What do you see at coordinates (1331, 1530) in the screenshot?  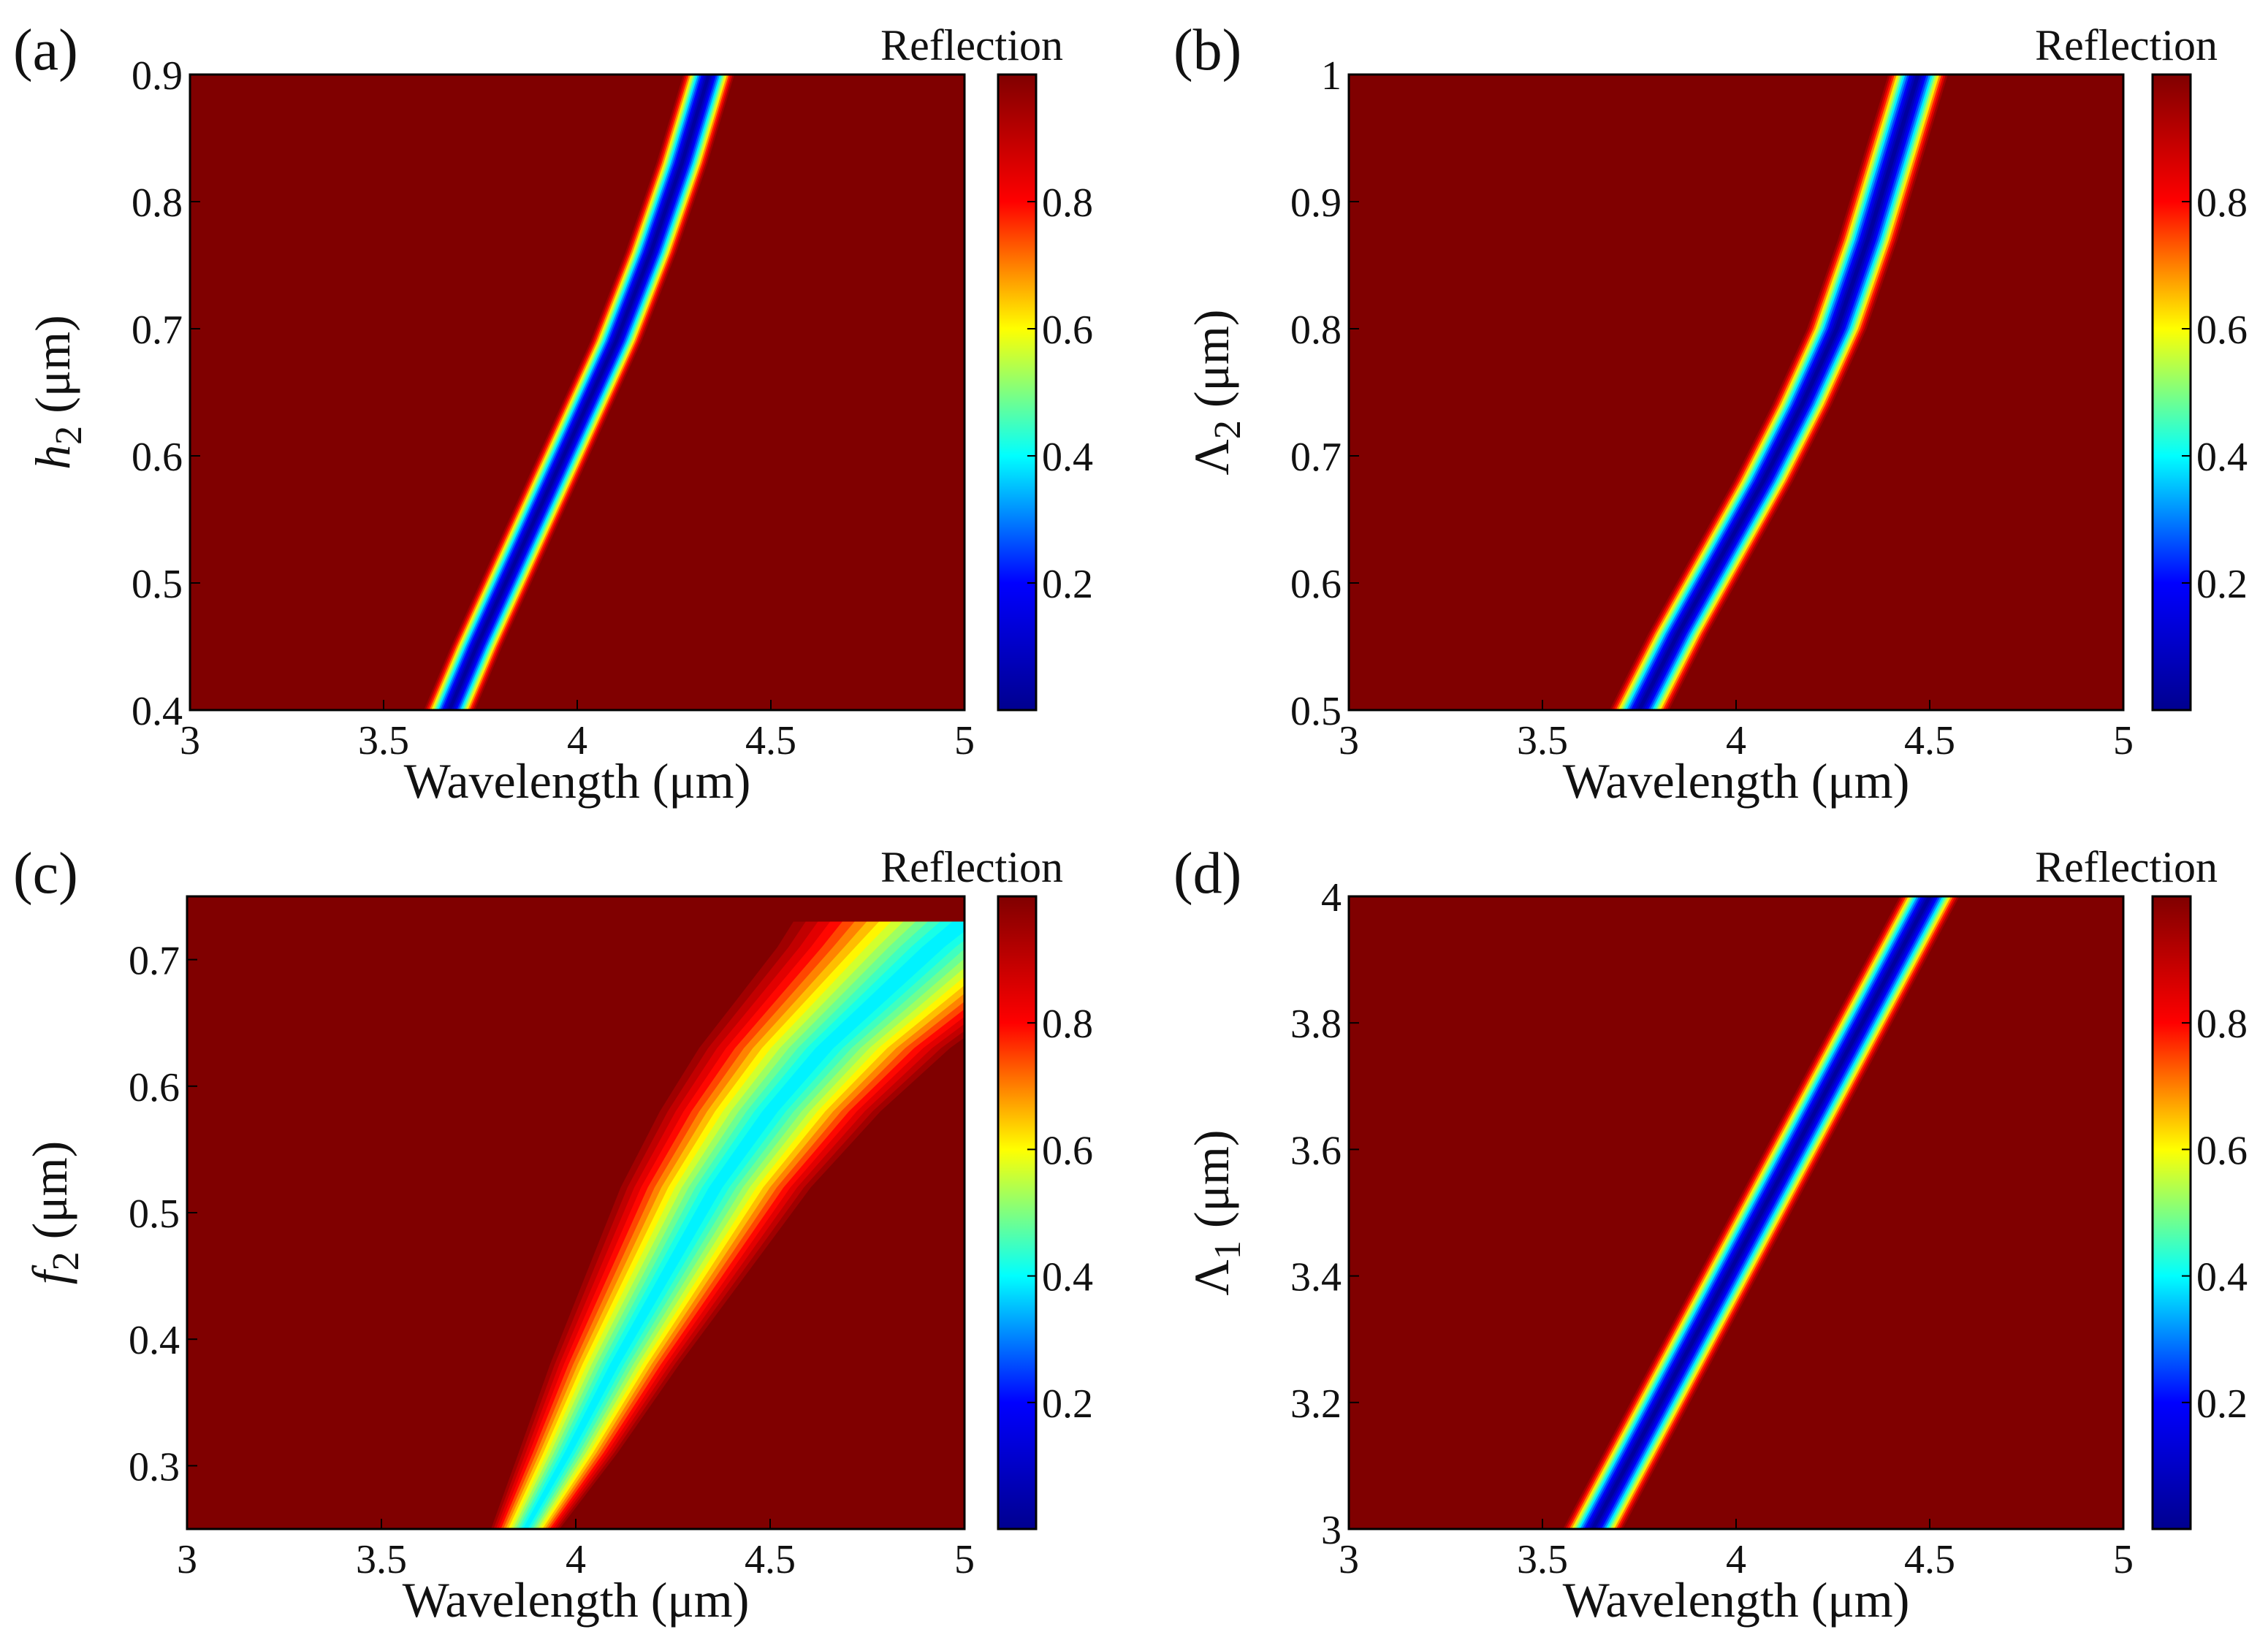 I see `y-tick-label: 3` at bounding box center [1331, 1530].